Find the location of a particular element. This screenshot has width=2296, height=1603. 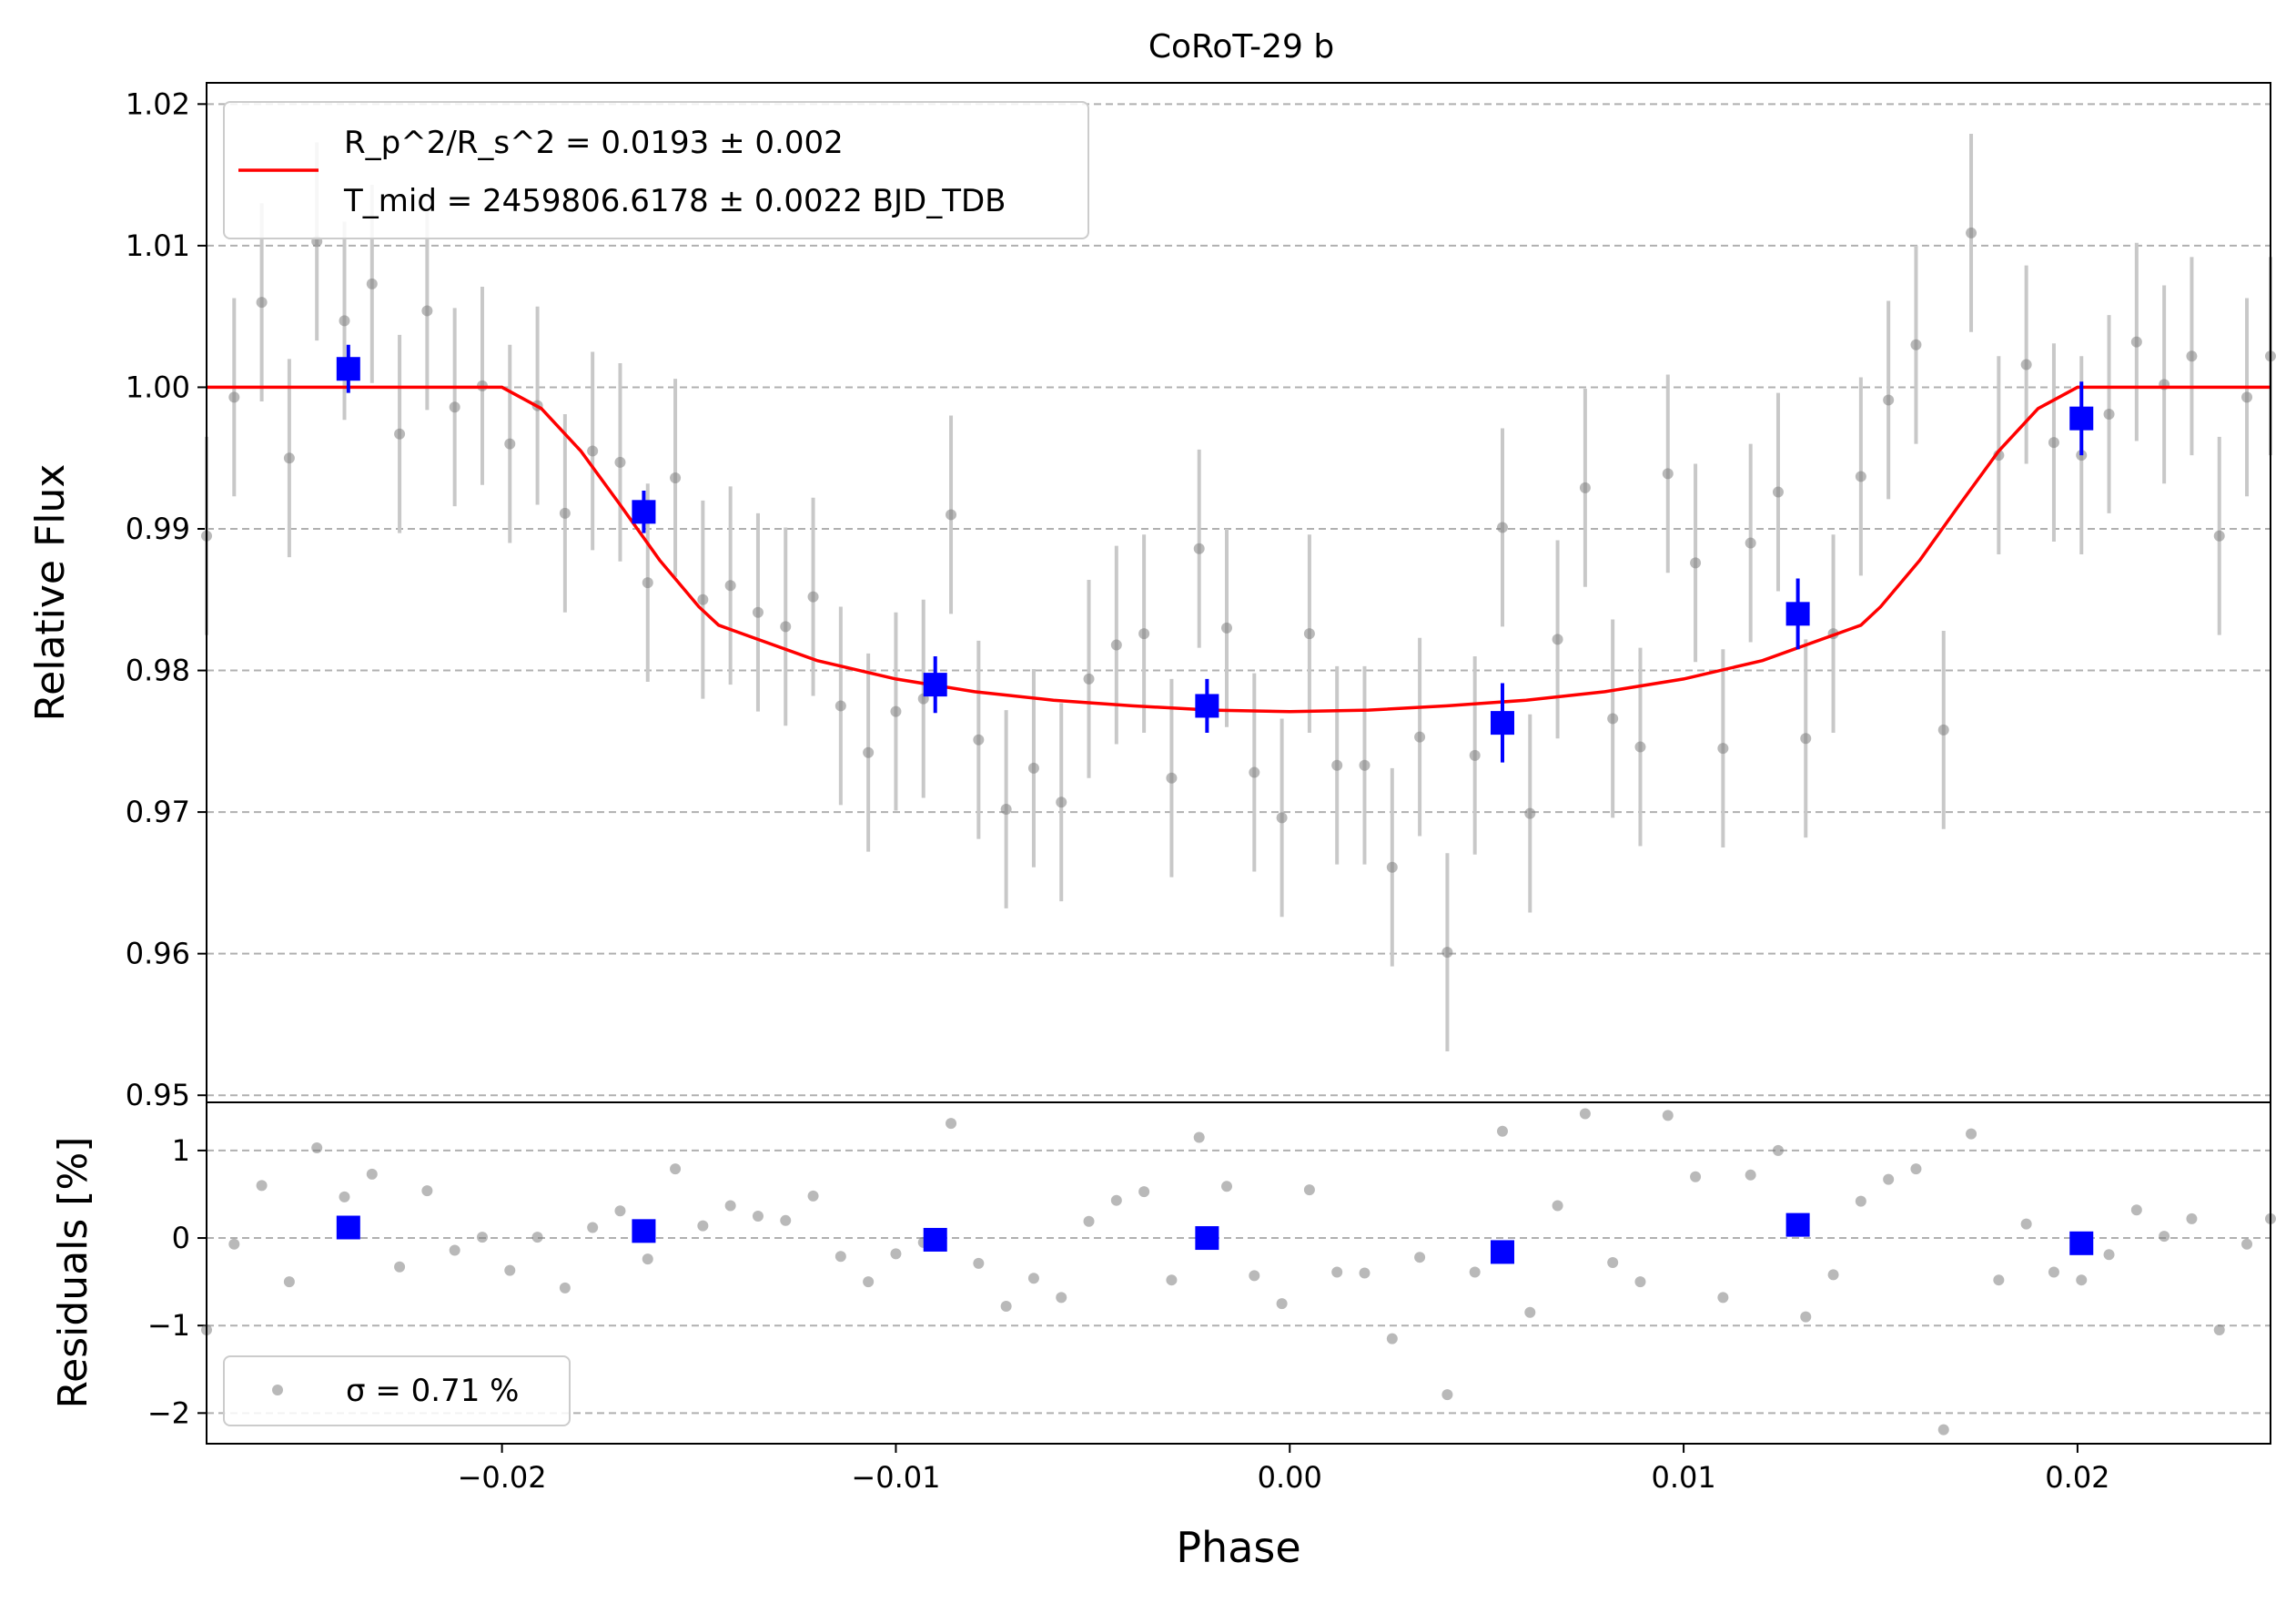

flux-legend-box is located at coordinates (656, 170).